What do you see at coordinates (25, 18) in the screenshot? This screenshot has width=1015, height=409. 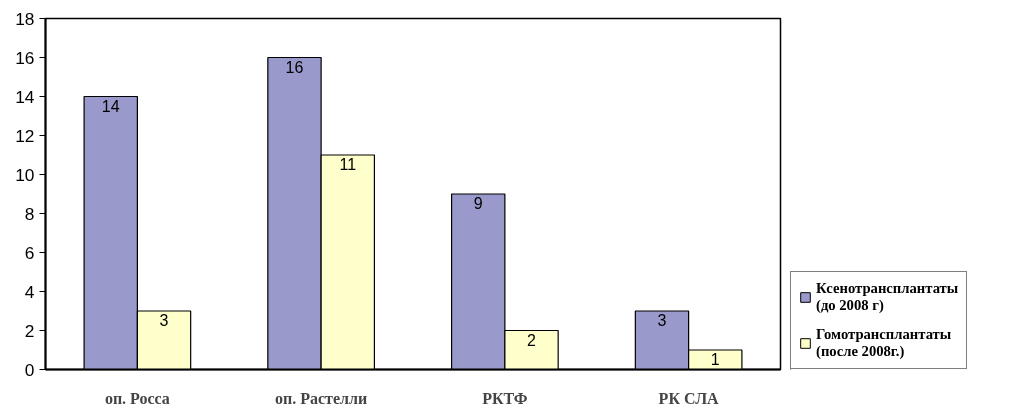 I see `y-tick-label: 18` at bounding box center [25, 18].